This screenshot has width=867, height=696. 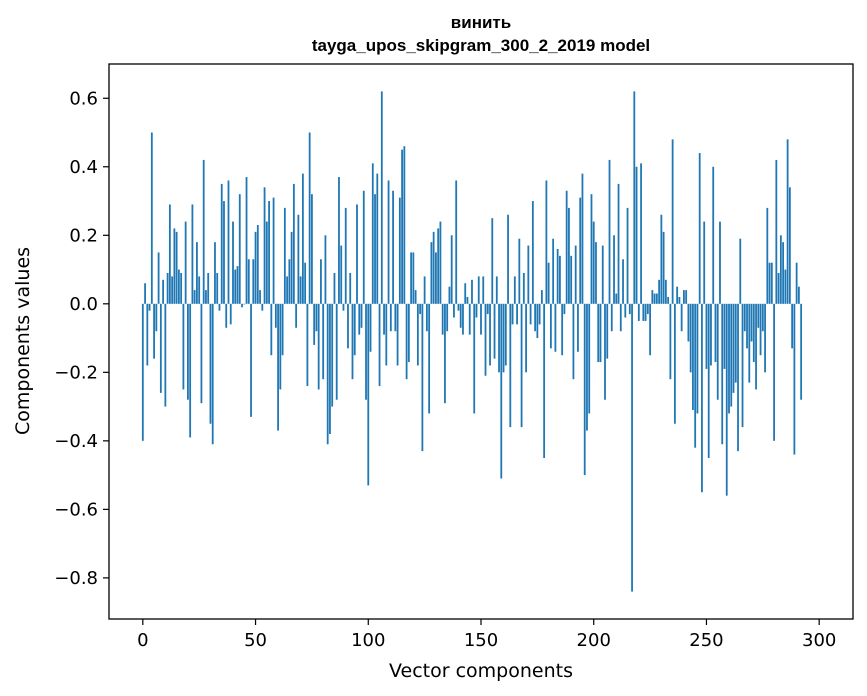 What do you see at coordinates (23, 341) in the screenshot?
I see `y-axis-label: Components values` at bounding box center [23, 341].